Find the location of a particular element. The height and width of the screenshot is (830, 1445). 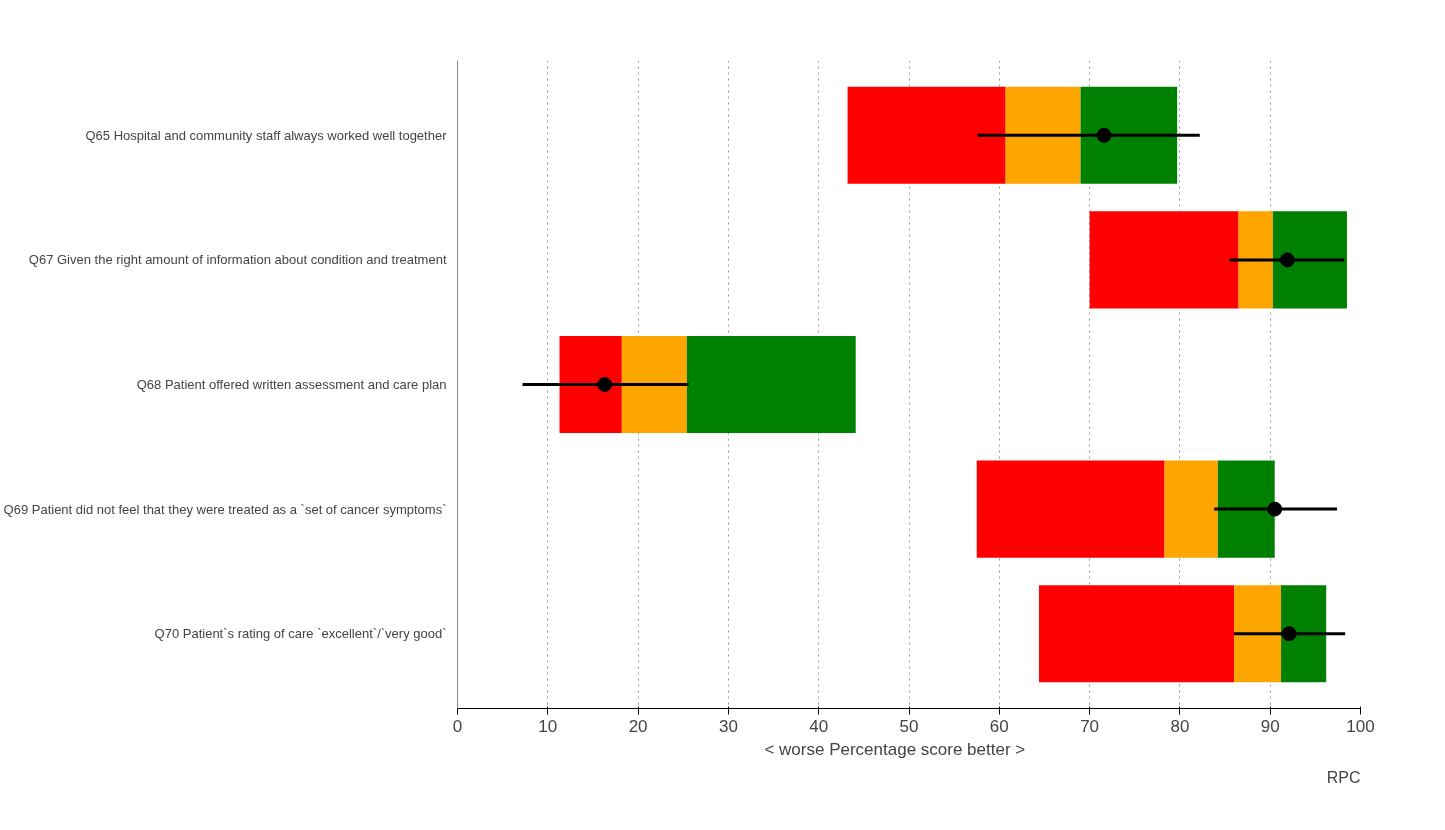

y-tick-label: Q70 Patient`s rating of care `excellent`/`very good` is located at coordinates (300, 634).